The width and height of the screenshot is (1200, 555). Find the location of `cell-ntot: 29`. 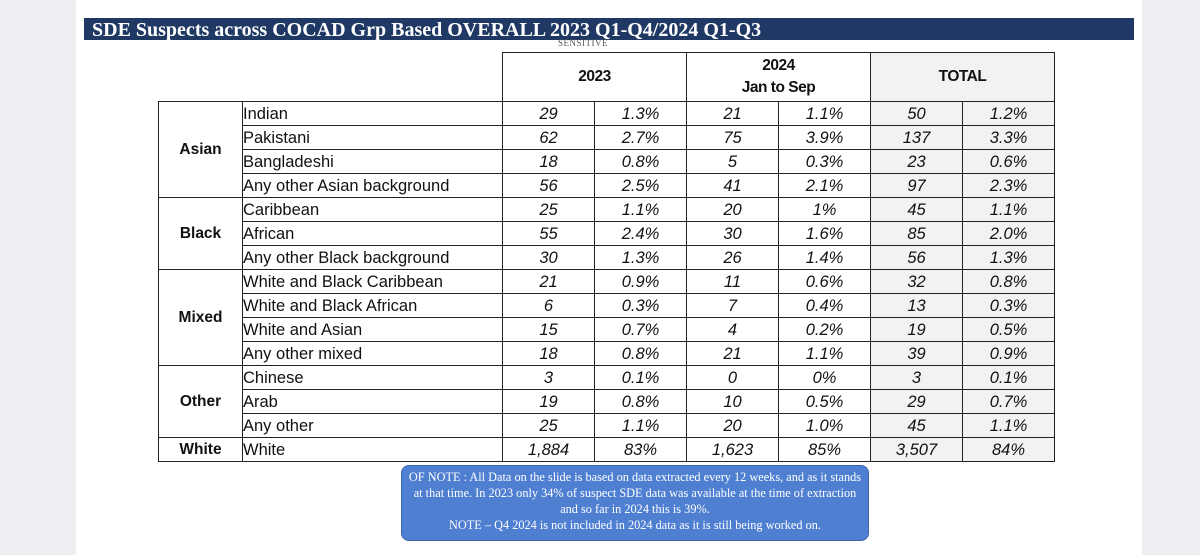

cell-ntot: 29 is located at coordinates (916, 401).